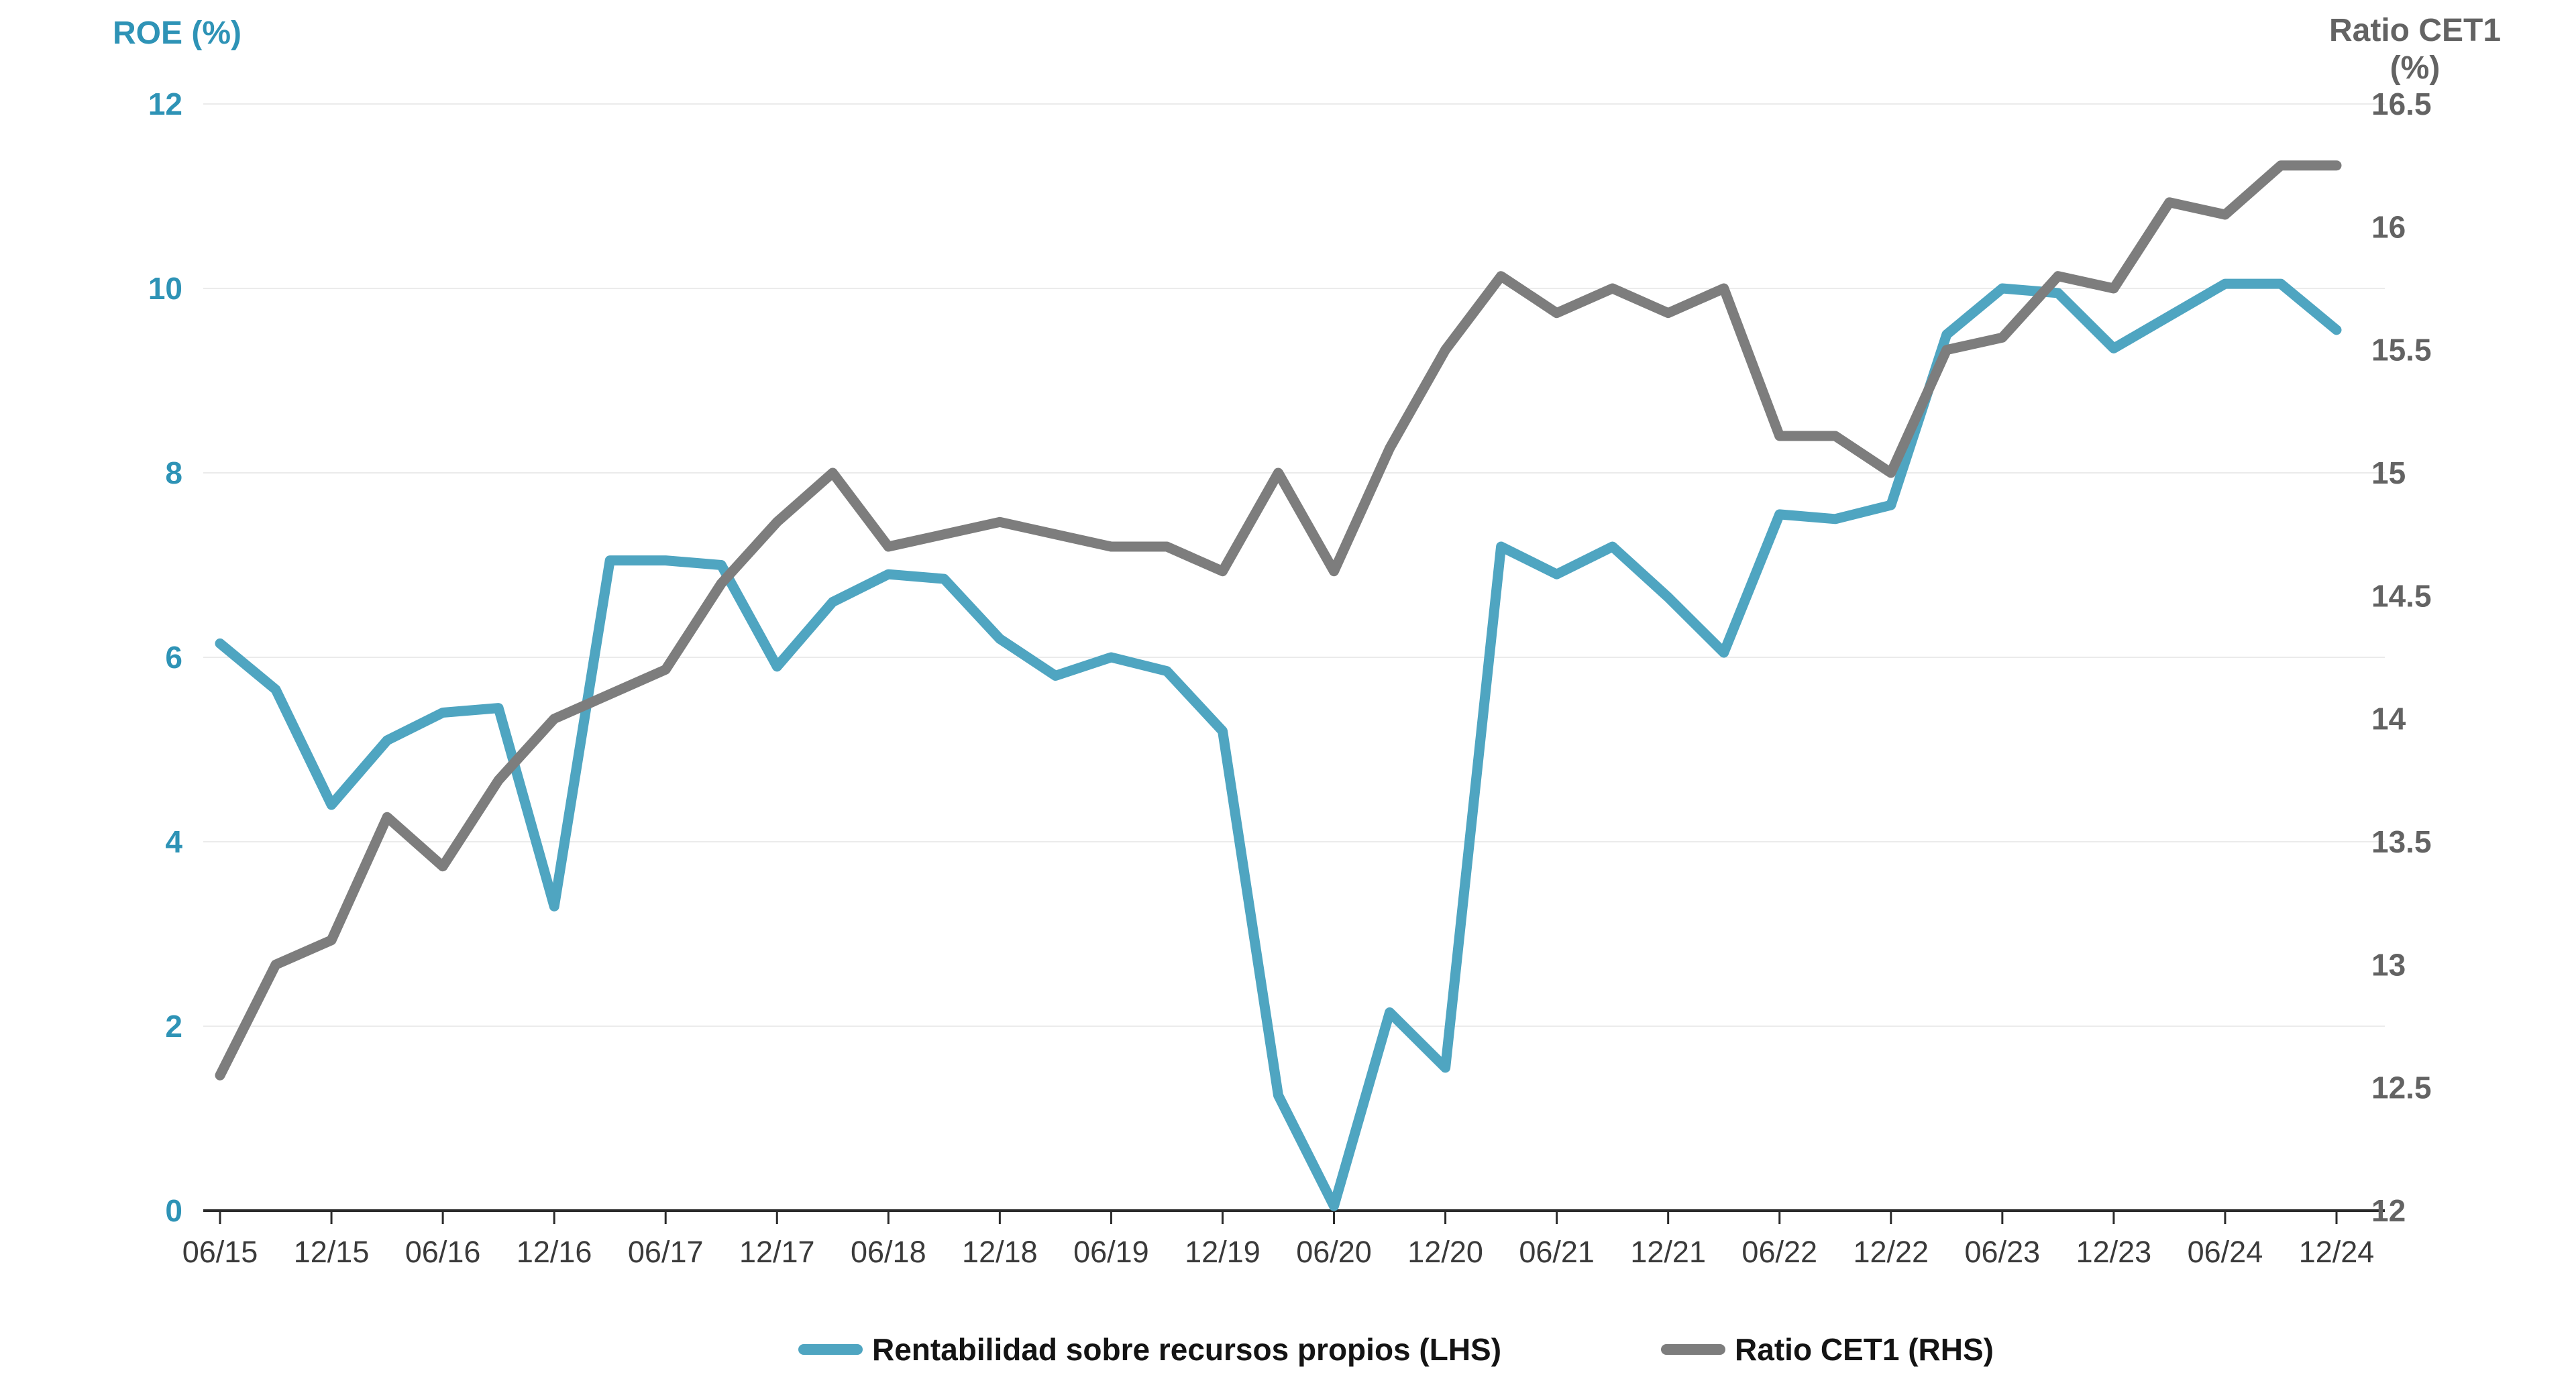 The height and width of the screenshot is (1381, 2576). I want to click on x-axis-tick-label: 12/23, so click(2114, 1252).